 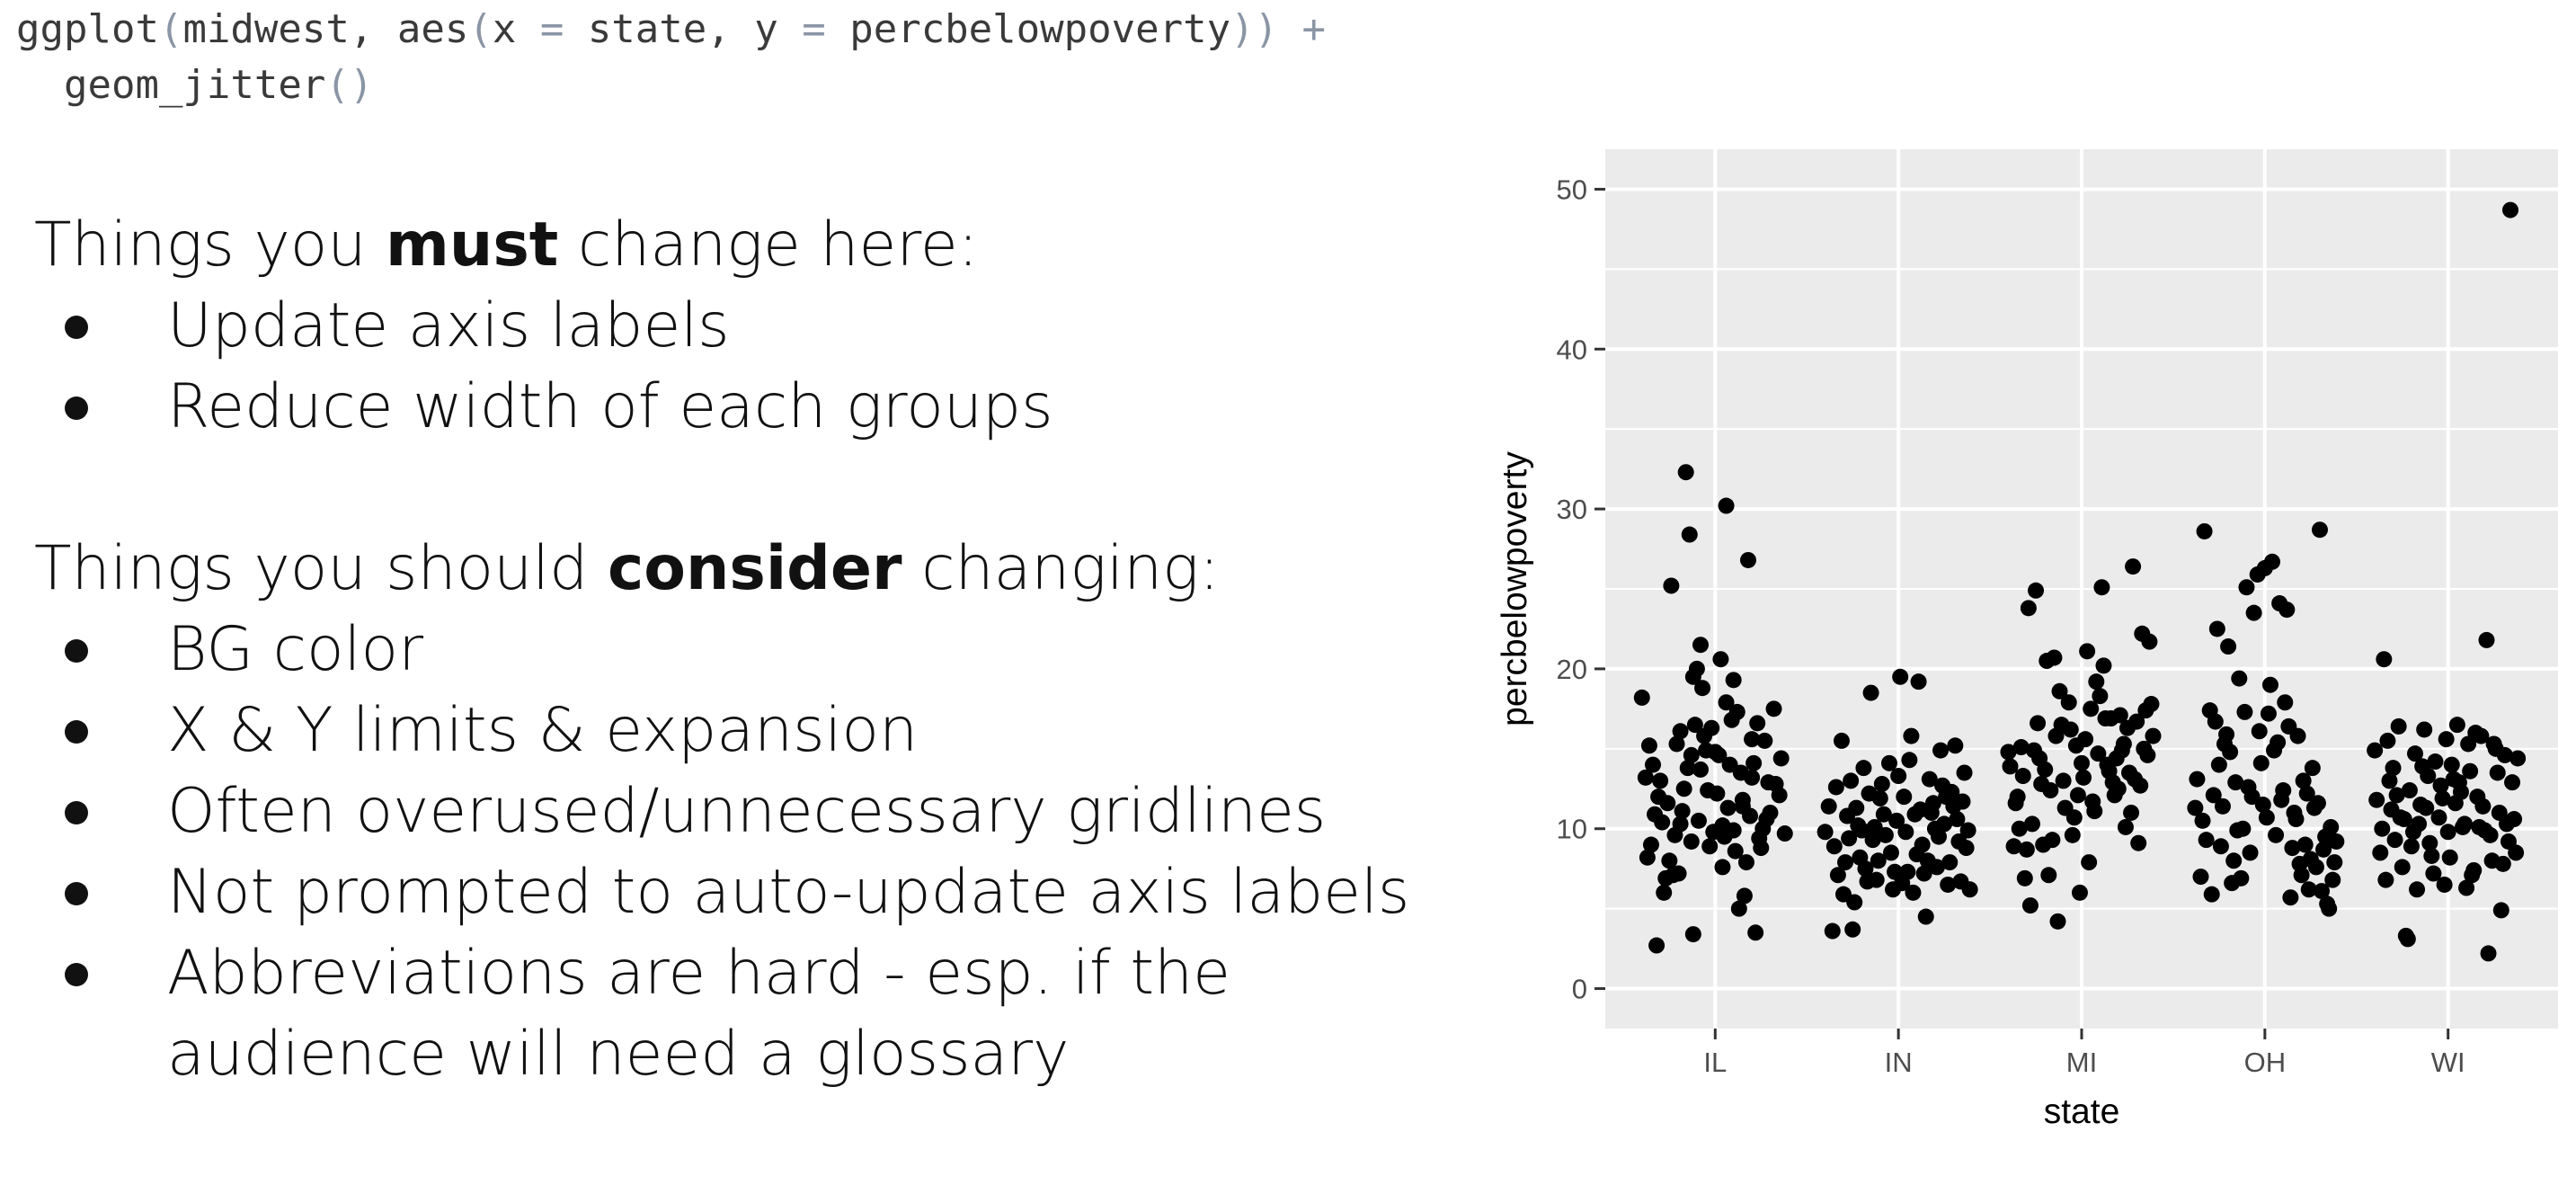 What do you see at coordinates (349, 85) in the screenshot?
I see `code-token: ()` at bounding box center [349, 85].